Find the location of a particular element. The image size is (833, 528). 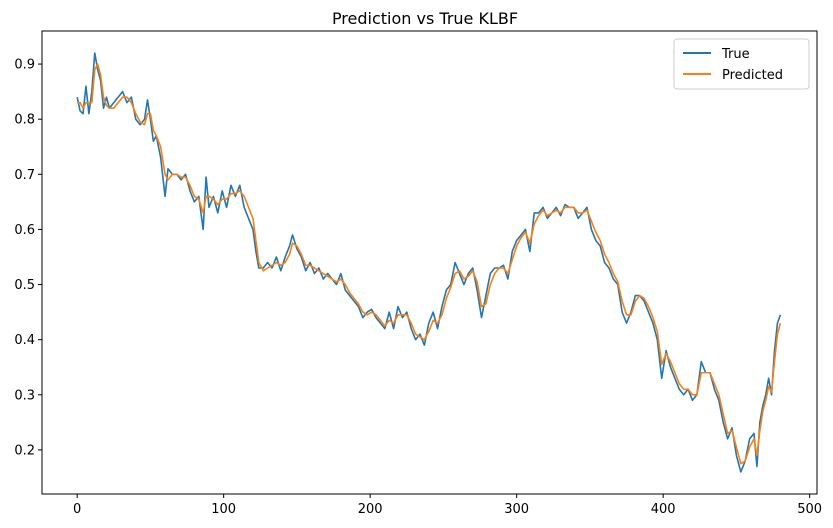

chart-title: Prediction vs True KLBF is located at coordinates (425, 18).